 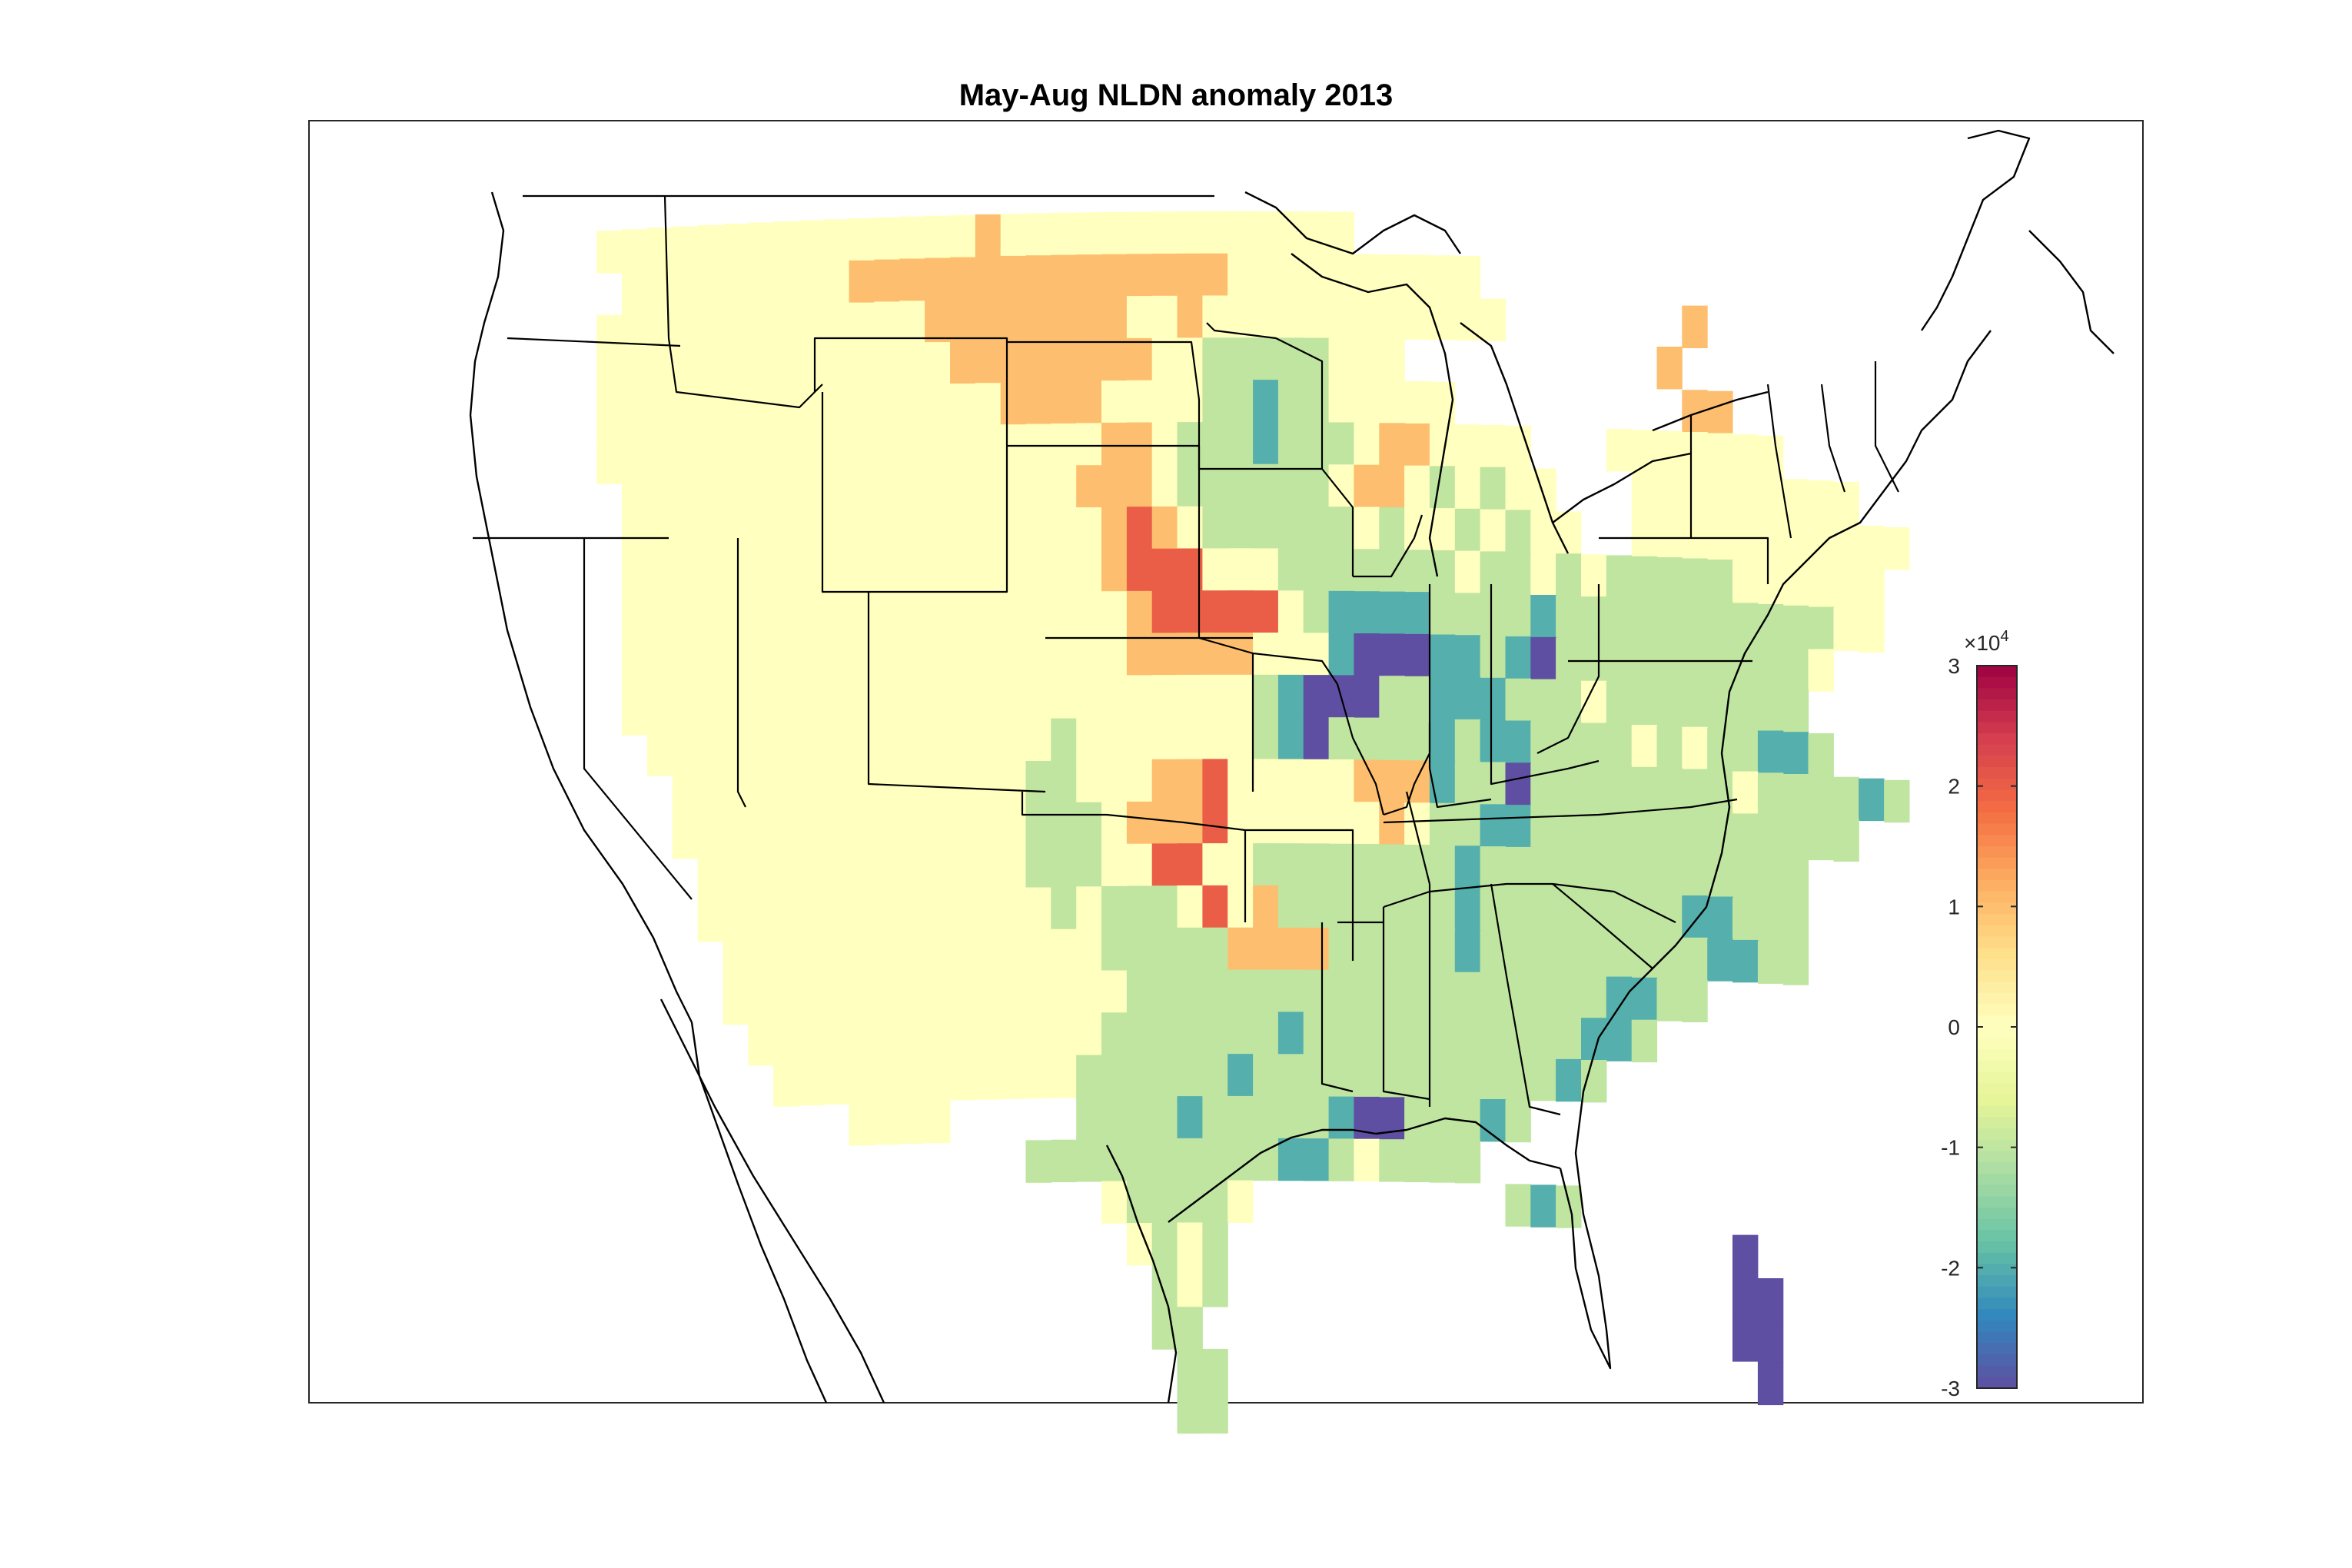 I want to click on gulf-coastline-texas-louisiana, so click(x=1272, y=1175).